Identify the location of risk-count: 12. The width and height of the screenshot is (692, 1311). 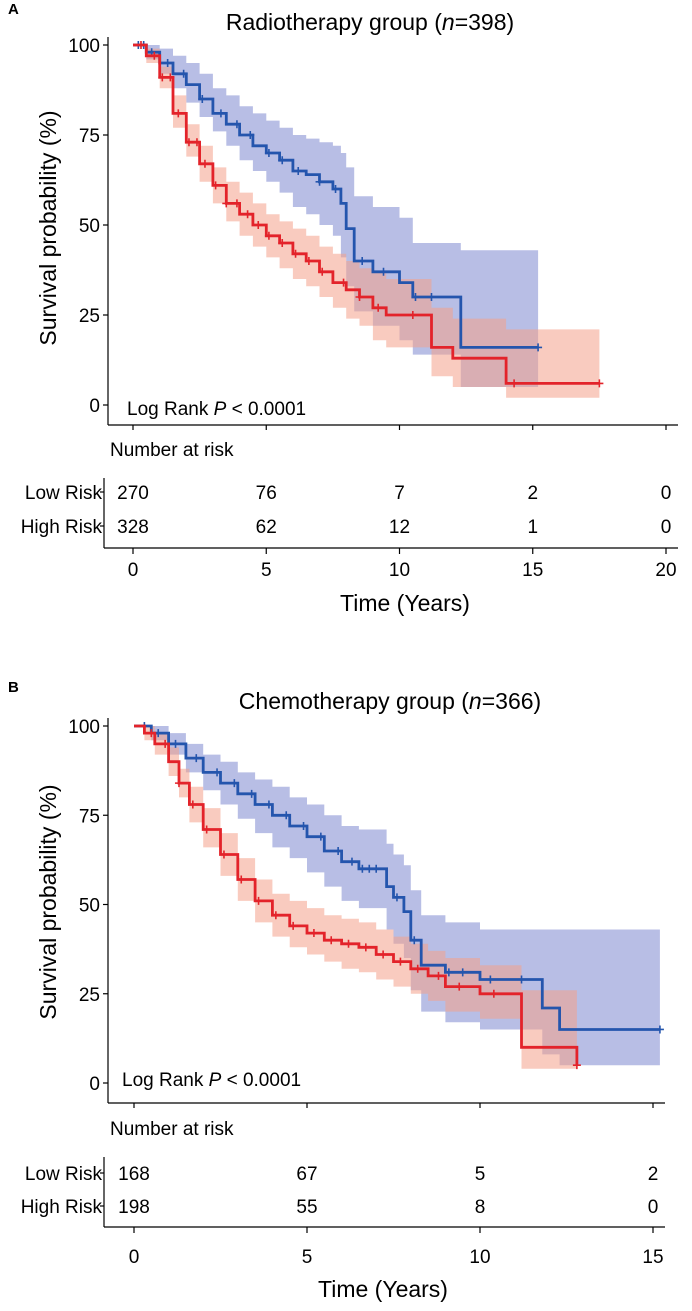
(399, 527).